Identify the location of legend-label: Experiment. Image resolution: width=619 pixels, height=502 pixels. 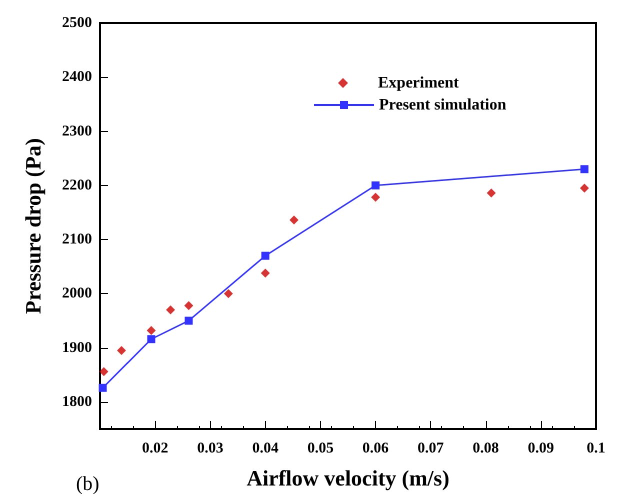
(419, 83).